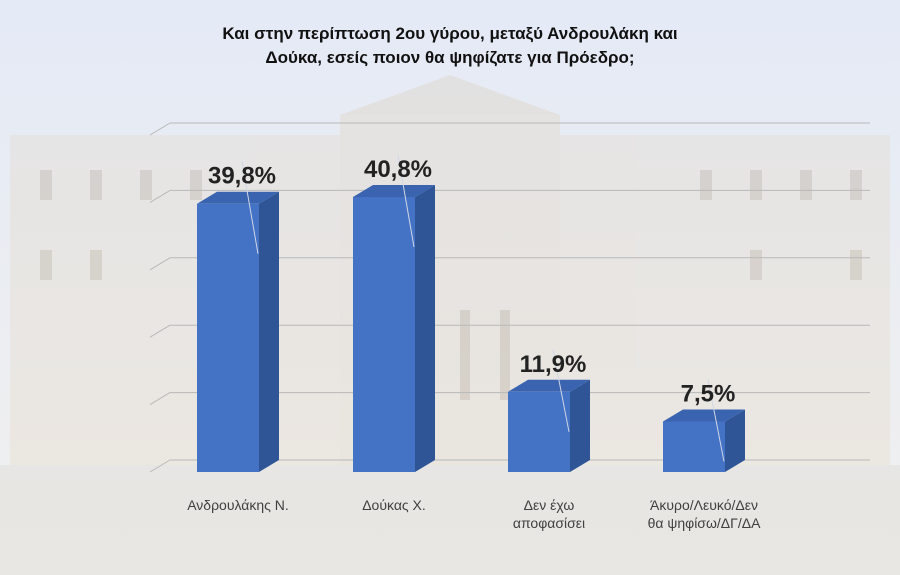 The image size is (900, 575). Describe the element at coordinates (549, 523) in the screenshot. I see `category-label: αποφασίσει` at that location.